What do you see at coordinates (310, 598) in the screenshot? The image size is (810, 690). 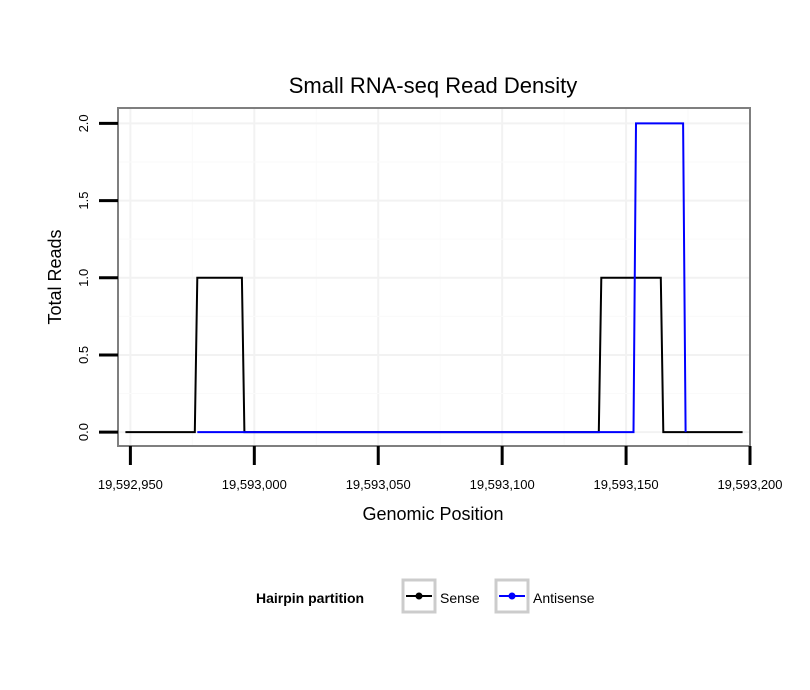 I see `legend-title: Hairpin partition` at bounding box center [310, 598].